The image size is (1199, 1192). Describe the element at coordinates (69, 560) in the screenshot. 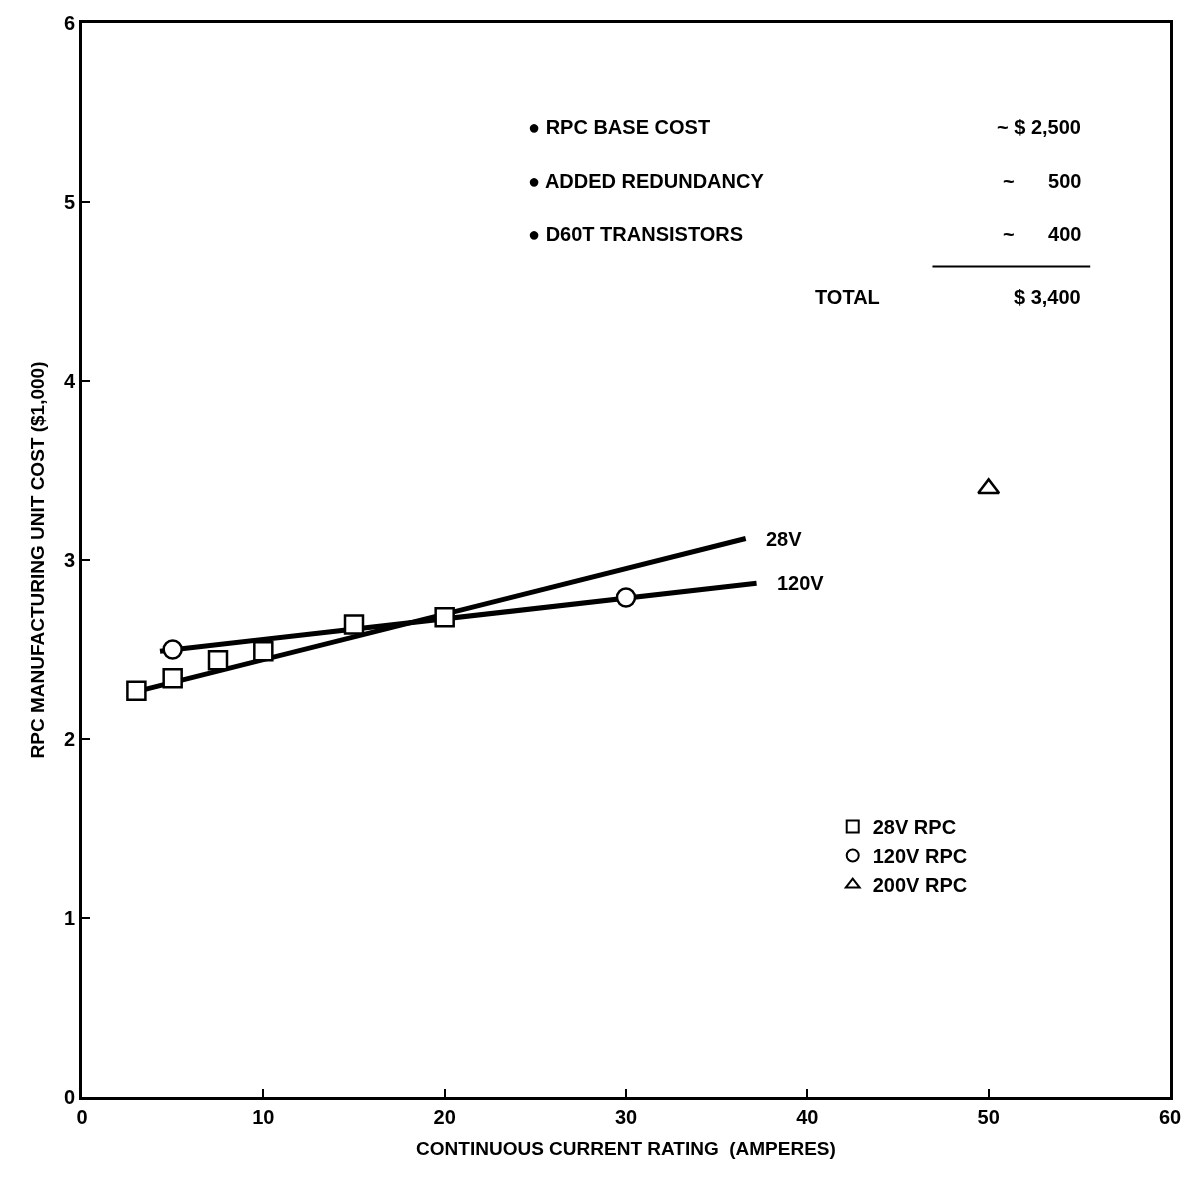

I see `y-tick-label: 3` at that location.